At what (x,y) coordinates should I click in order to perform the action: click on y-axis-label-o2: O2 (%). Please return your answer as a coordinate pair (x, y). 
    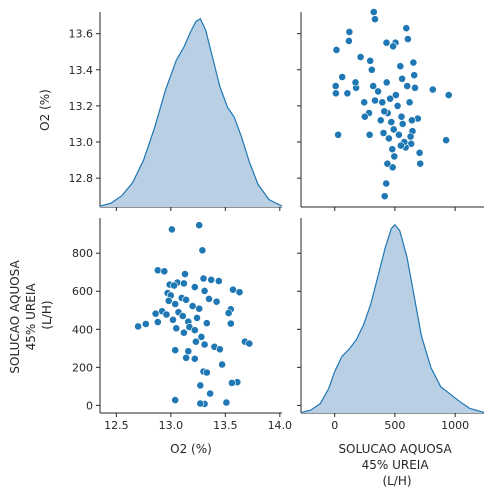
    Looking at the image, I should click on (45, 110).